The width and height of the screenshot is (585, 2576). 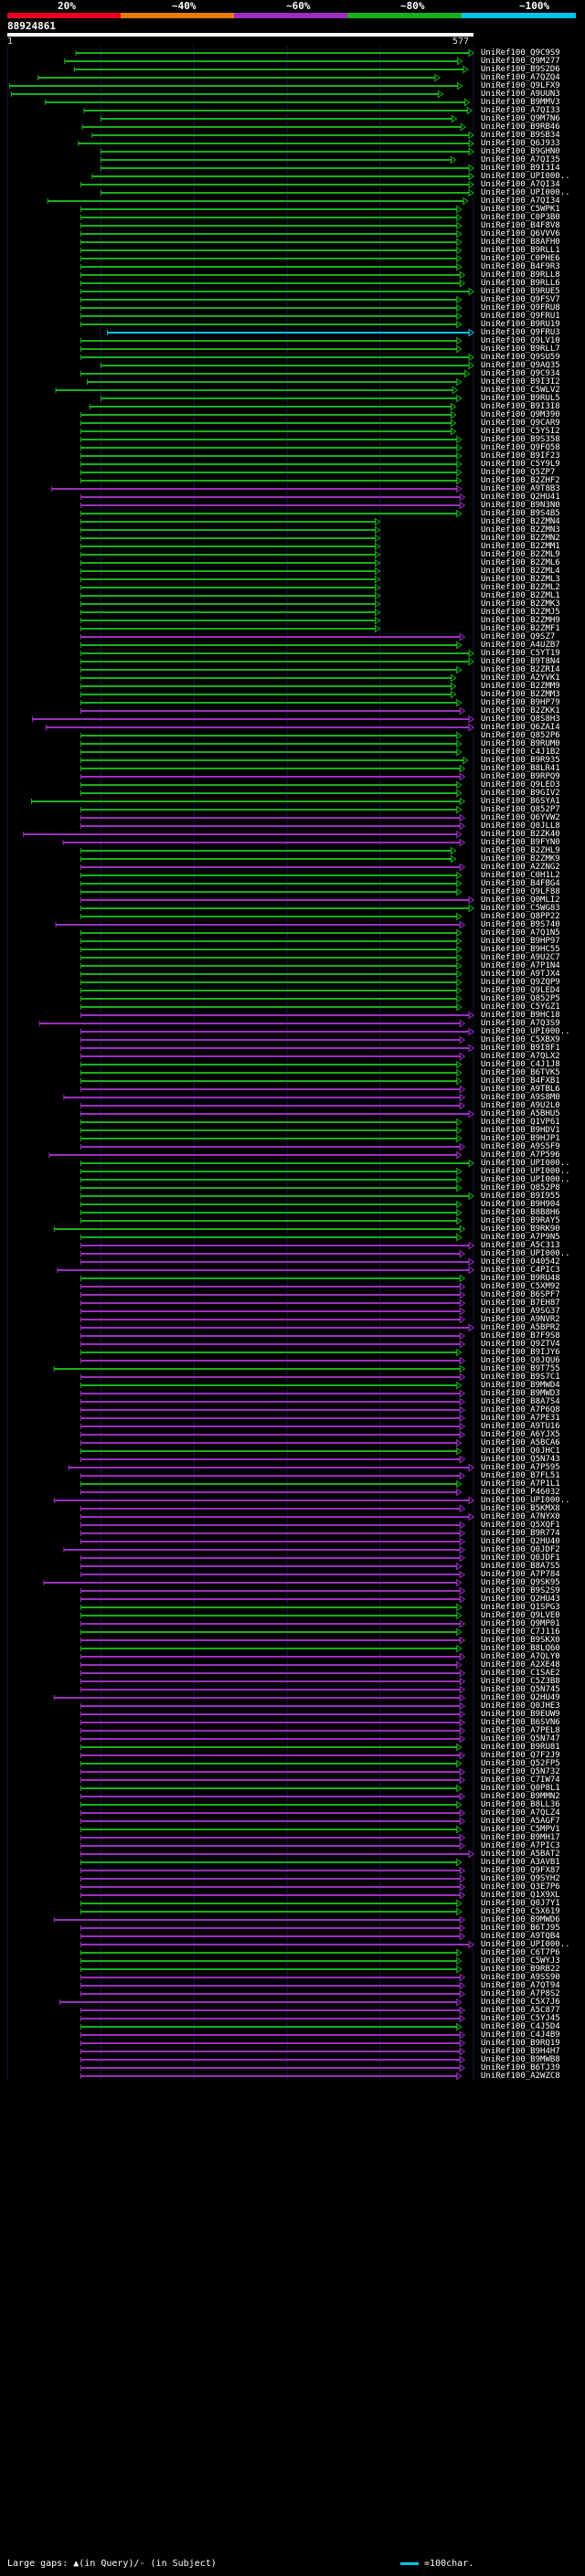 I want to click on hit-label: UniRef100_B4FXB1, so click(x=520, y=1081).